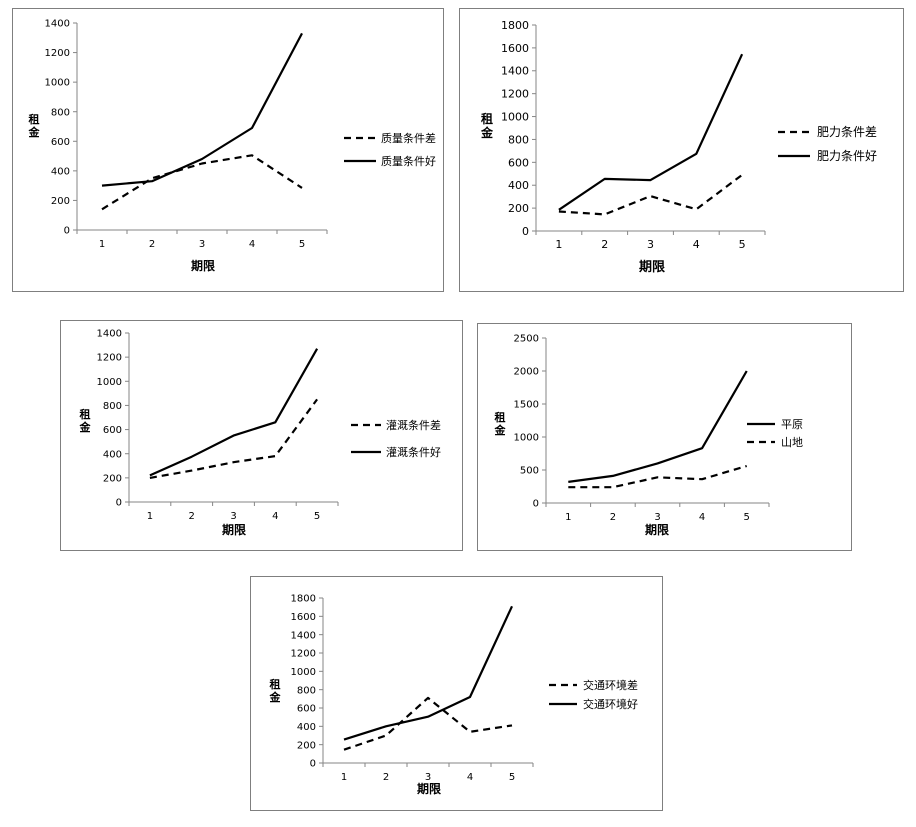 This screenshot has width=916, height=827. I want to click on legend-label-2: 灌溉条件好, so click(413, 452).